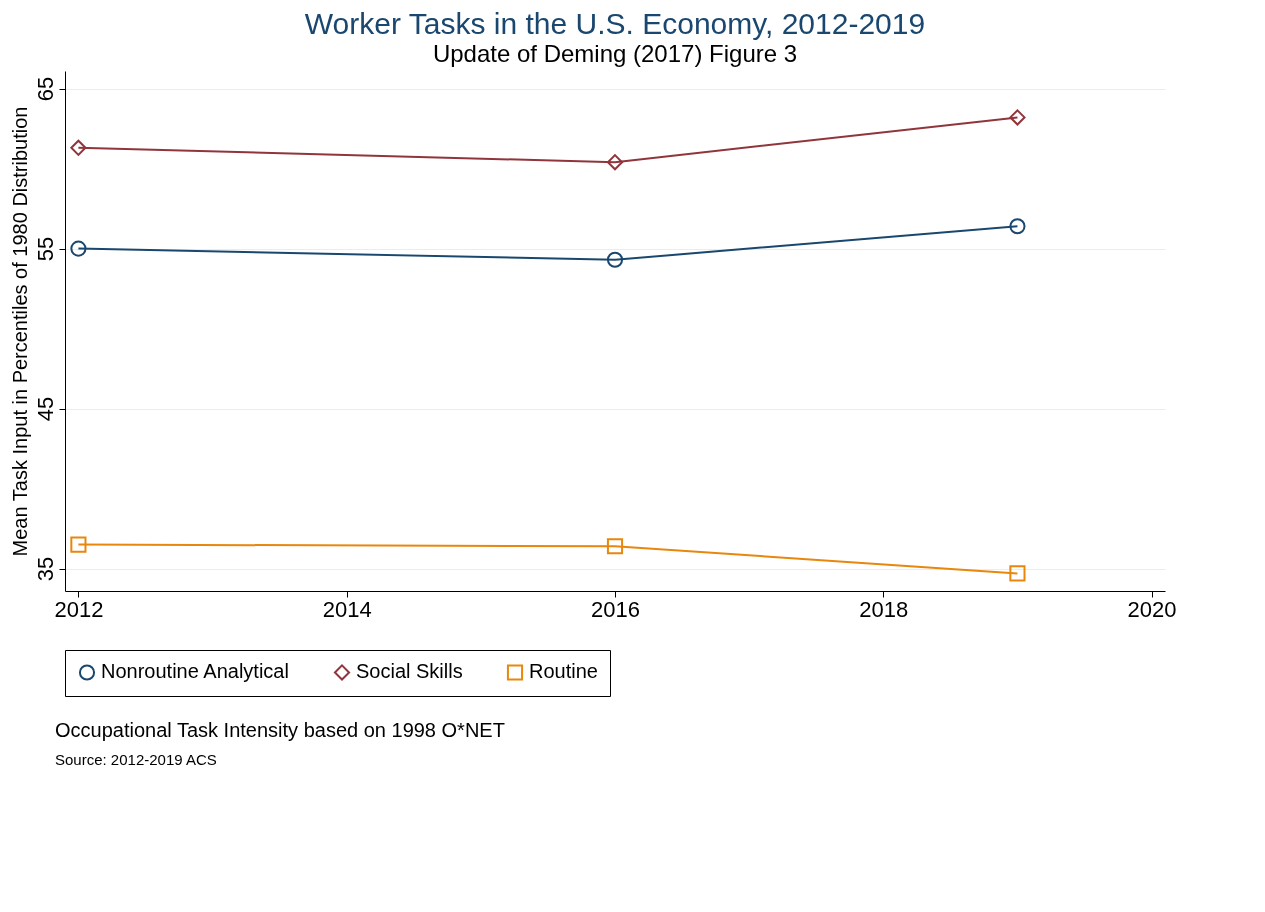 The width and height of the screenshot is (1265, 912). I want to click on chart-subtitle: Update of Deming (2017) Figure 3, so click(615, 53).